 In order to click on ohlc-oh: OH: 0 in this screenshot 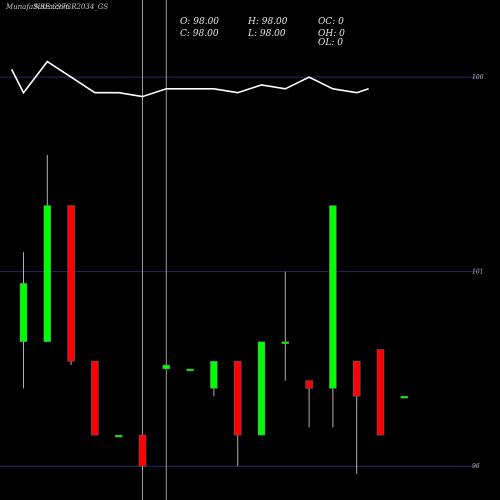, I will do `click(331, 34)`.